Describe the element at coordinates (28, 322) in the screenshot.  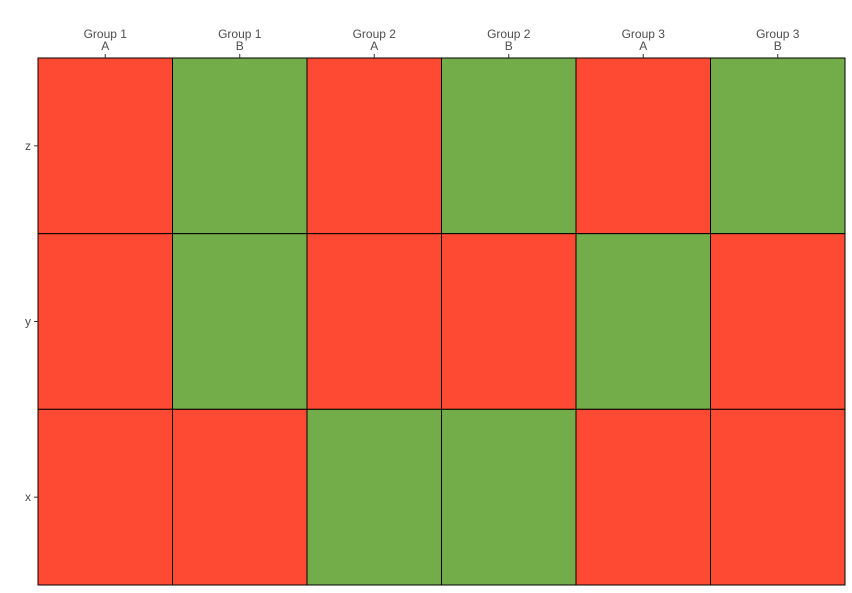
I see `y-tick-label: y` at that location.